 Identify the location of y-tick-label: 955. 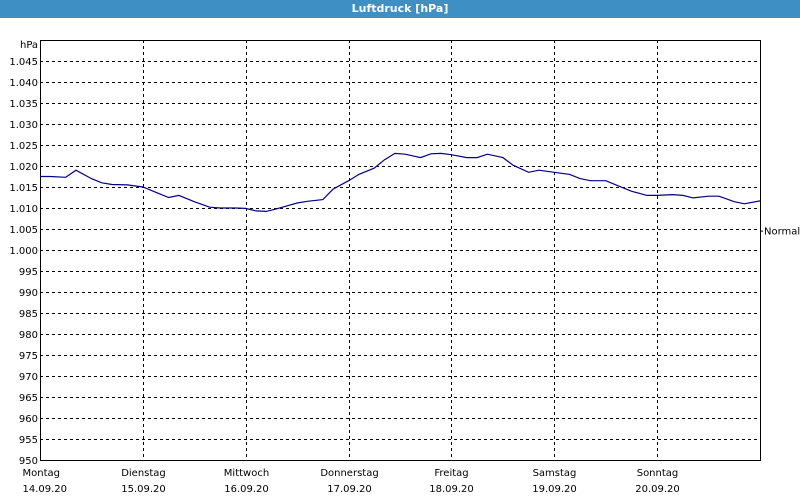
(28, 440).